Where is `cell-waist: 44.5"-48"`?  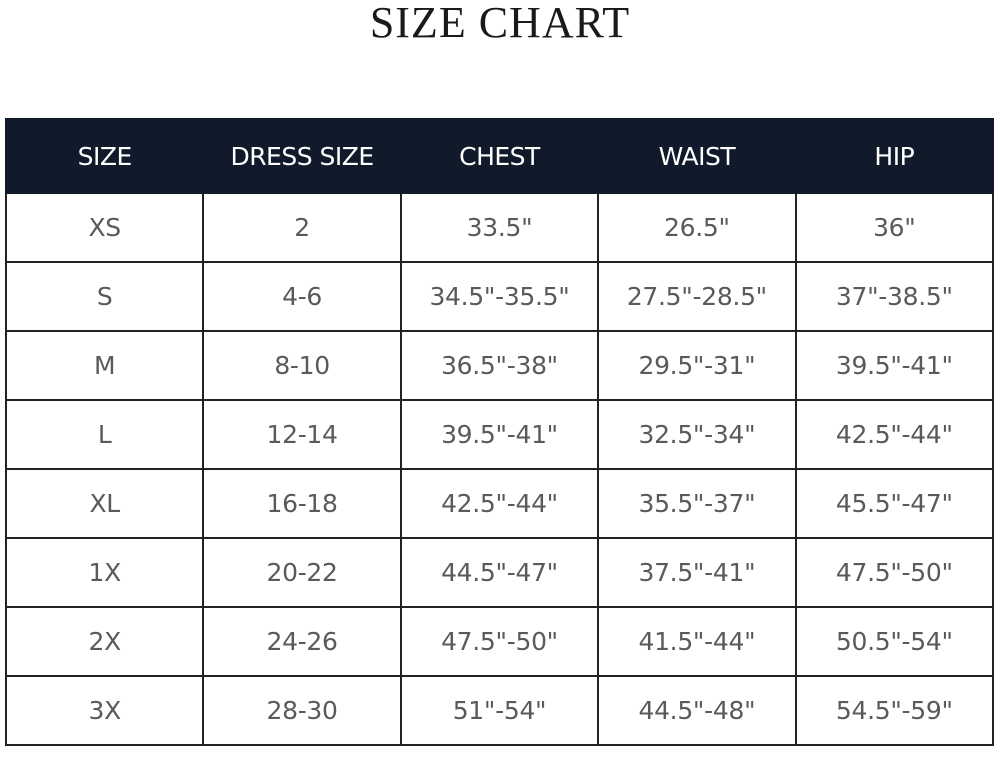
cell-waist: 44.5"-48" is located at coordinates (697, 710).